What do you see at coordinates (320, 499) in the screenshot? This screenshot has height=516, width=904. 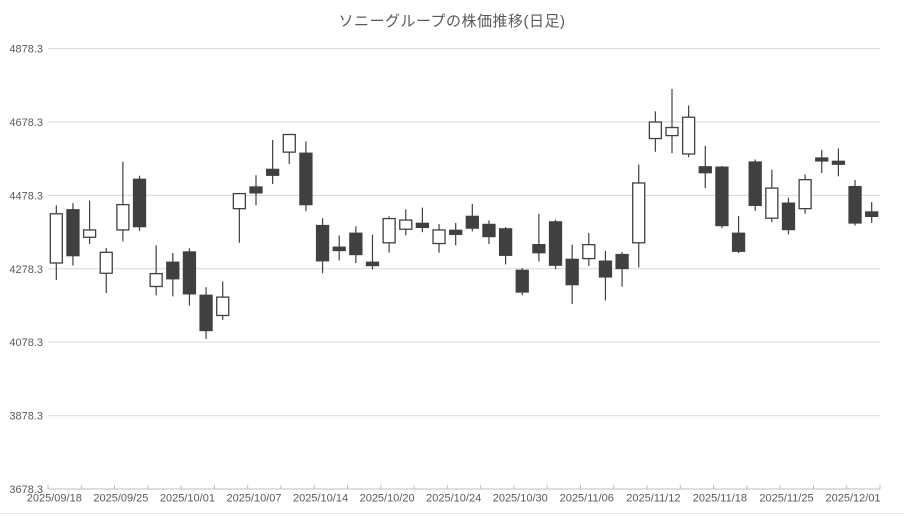 I see `x-axis-label: 2025/10/14` at bounding box center [320, 499].